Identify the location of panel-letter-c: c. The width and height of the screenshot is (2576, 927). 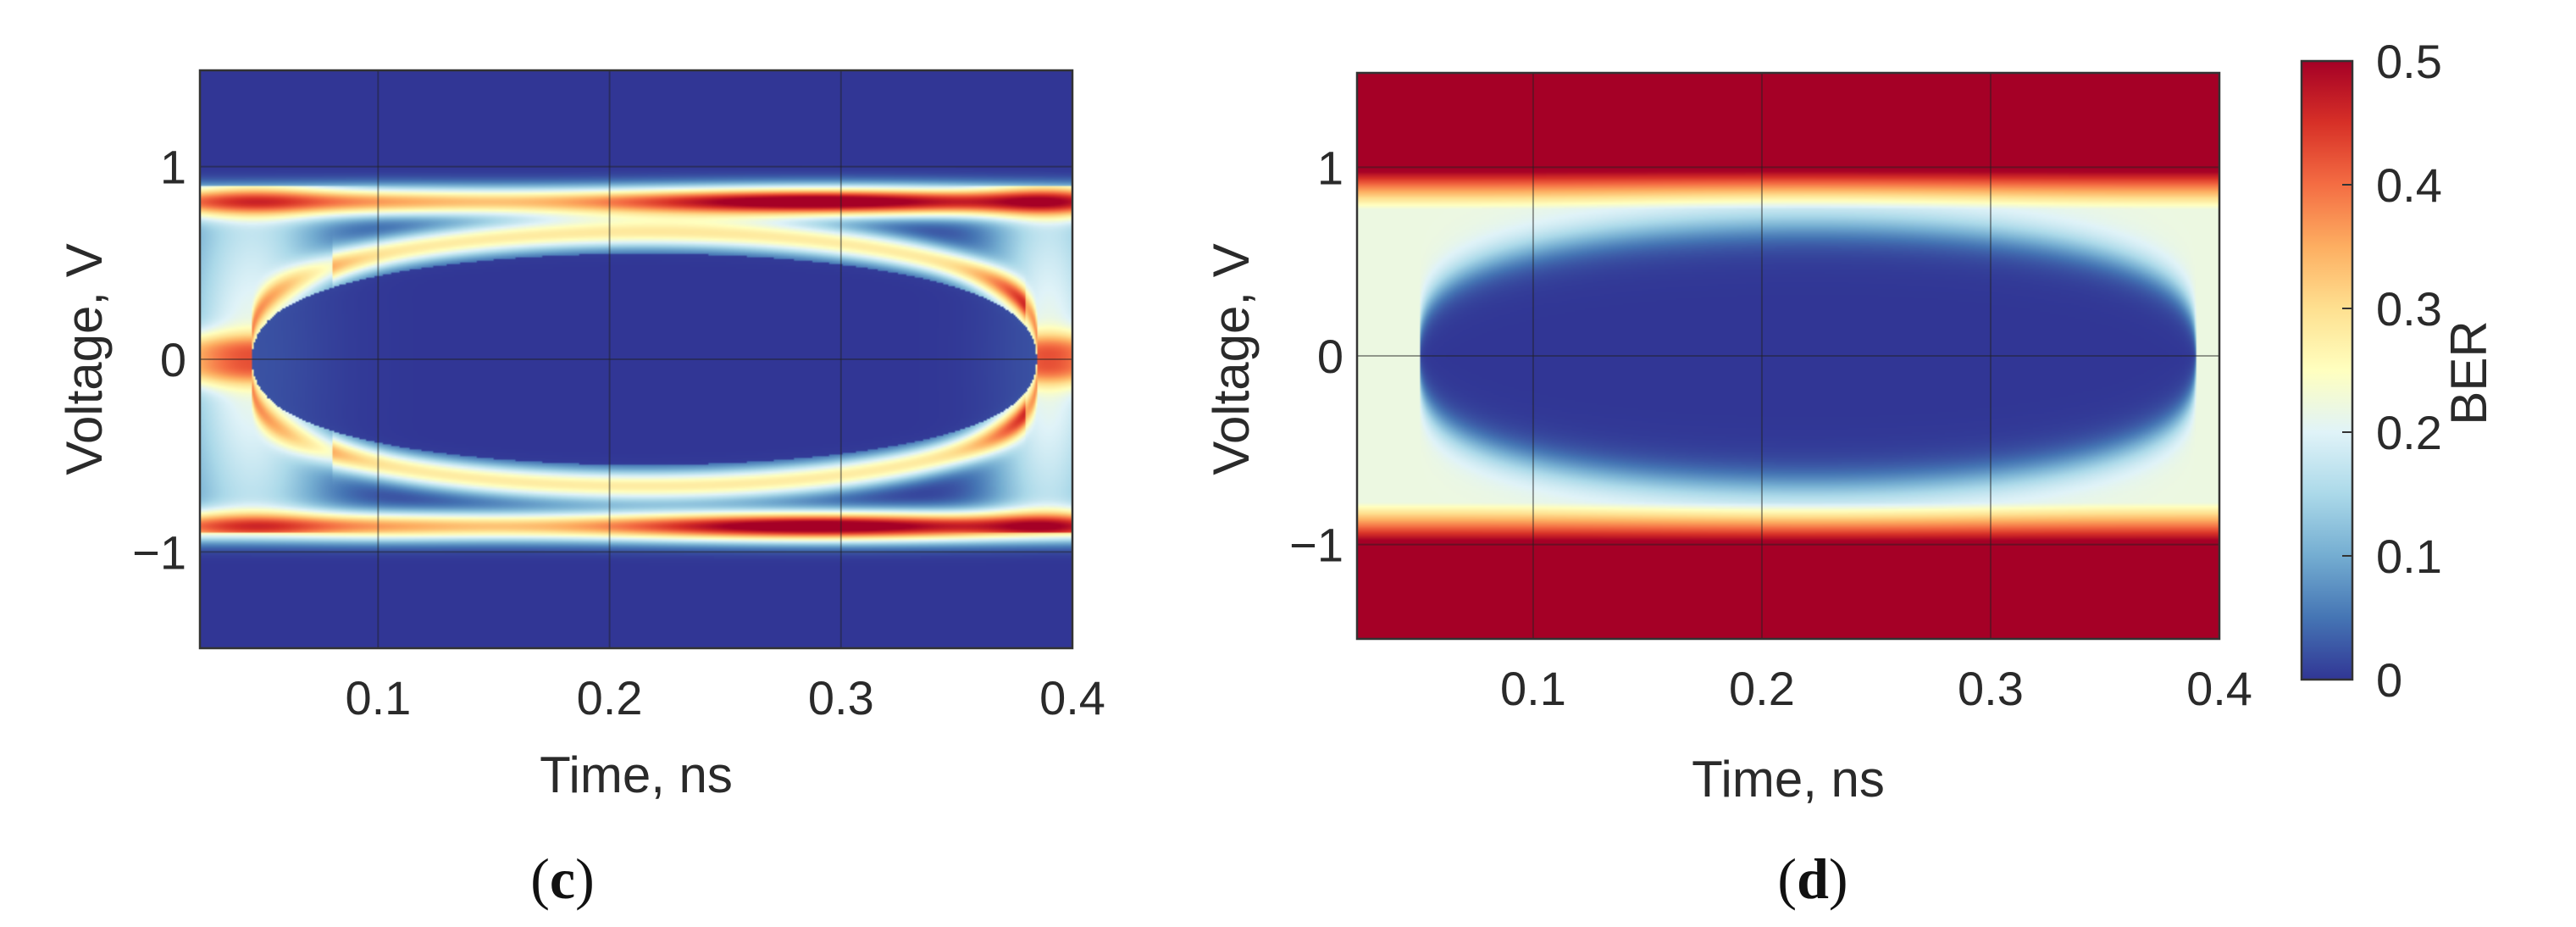
(562, 879).